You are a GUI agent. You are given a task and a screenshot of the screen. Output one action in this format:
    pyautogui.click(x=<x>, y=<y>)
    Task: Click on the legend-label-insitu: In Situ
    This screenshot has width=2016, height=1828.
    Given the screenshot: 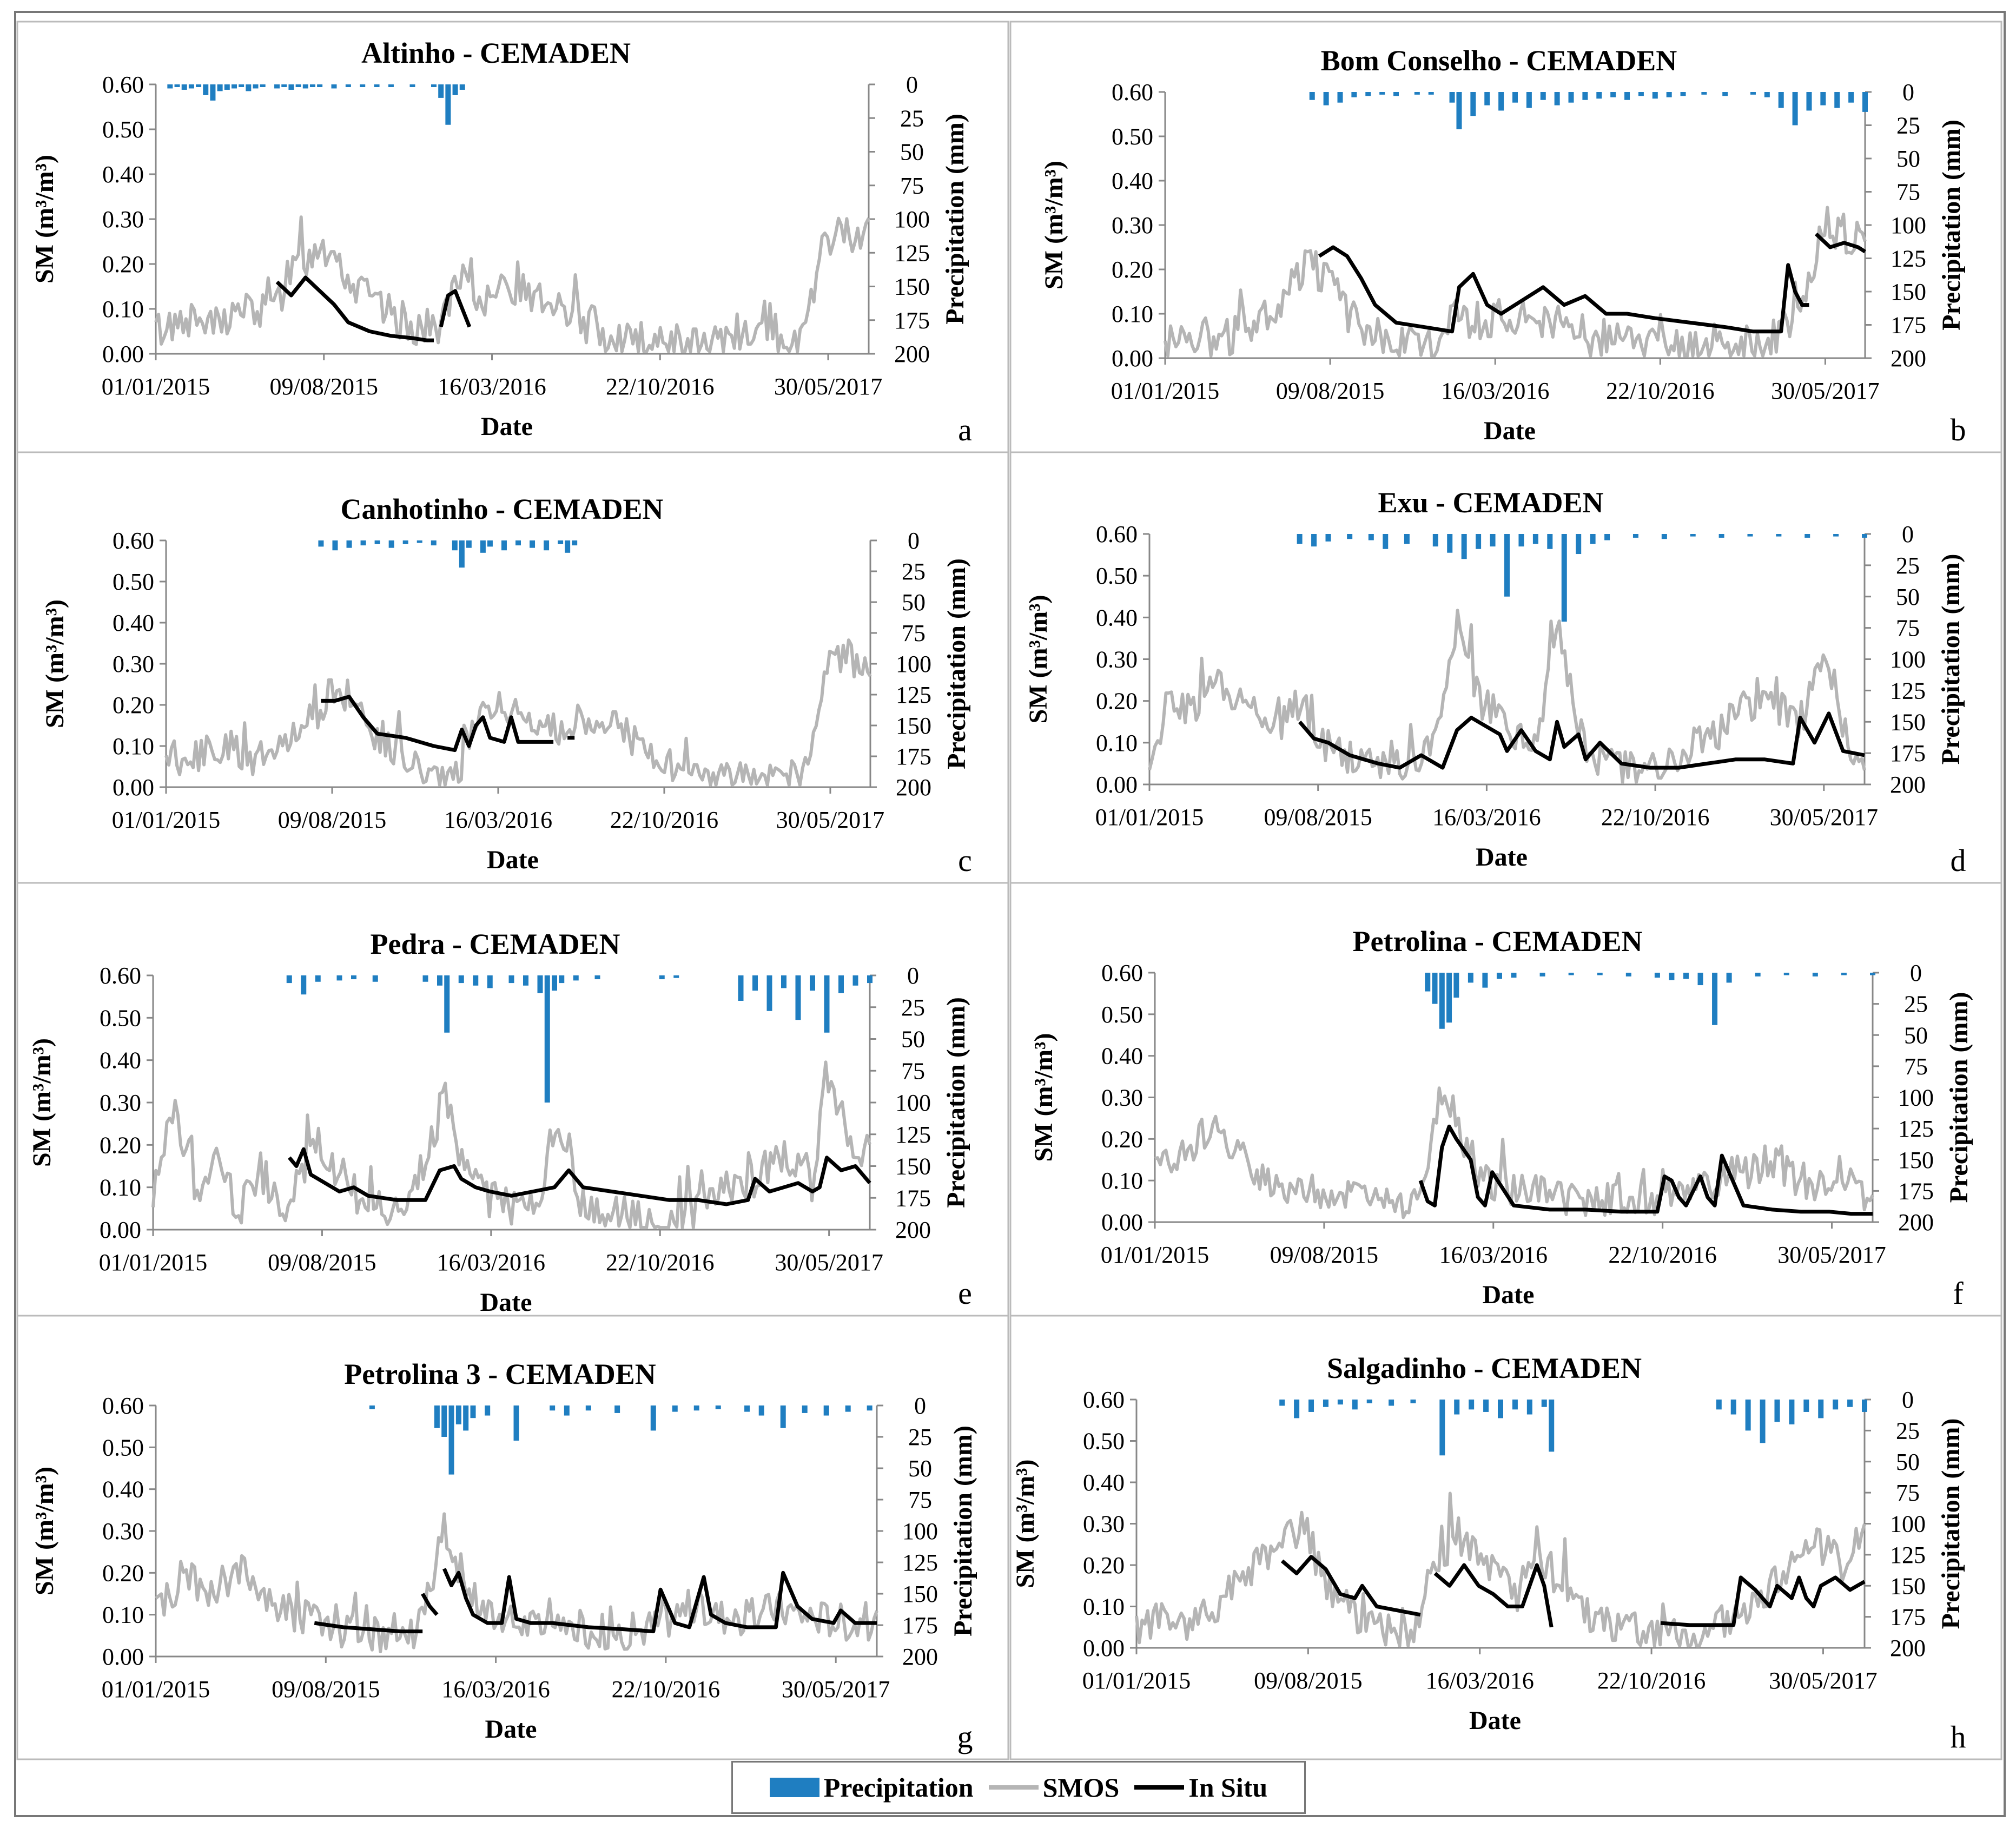 What is the action you would take?
    pyautogui.click(x=1228, y=1787)
    